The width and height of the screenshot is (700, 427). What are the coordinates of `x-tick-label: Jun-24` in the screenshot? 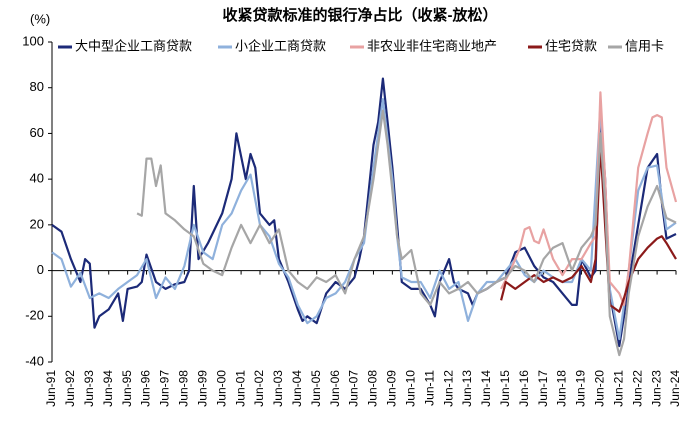 It's located at (675, 388).